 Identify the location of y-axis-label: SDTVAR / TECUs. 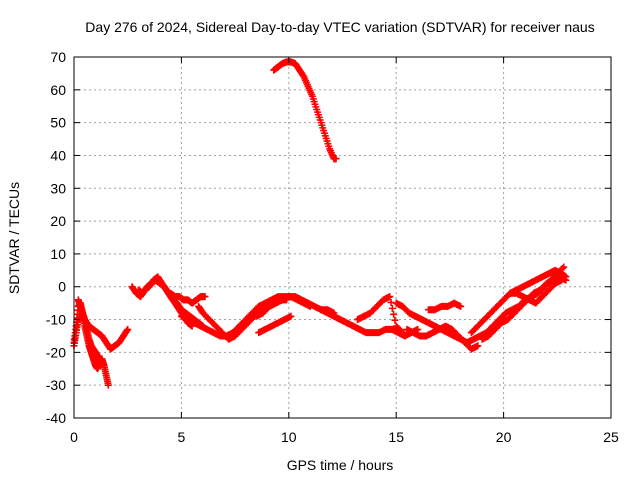
(14, 238).